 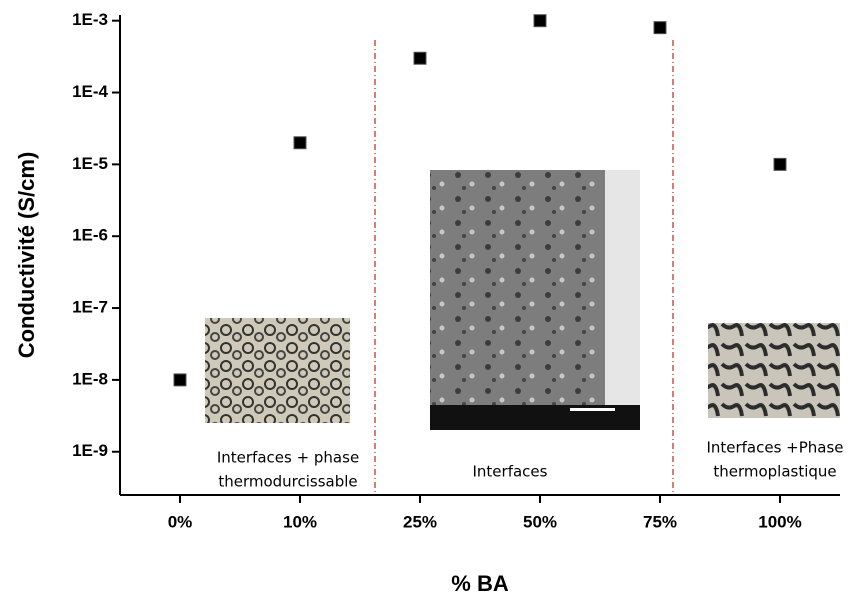 What do you see at coordinates (300, 521) in the screenshot?
I see `x-tick-label: 10%` at bounding box center [300, 521].